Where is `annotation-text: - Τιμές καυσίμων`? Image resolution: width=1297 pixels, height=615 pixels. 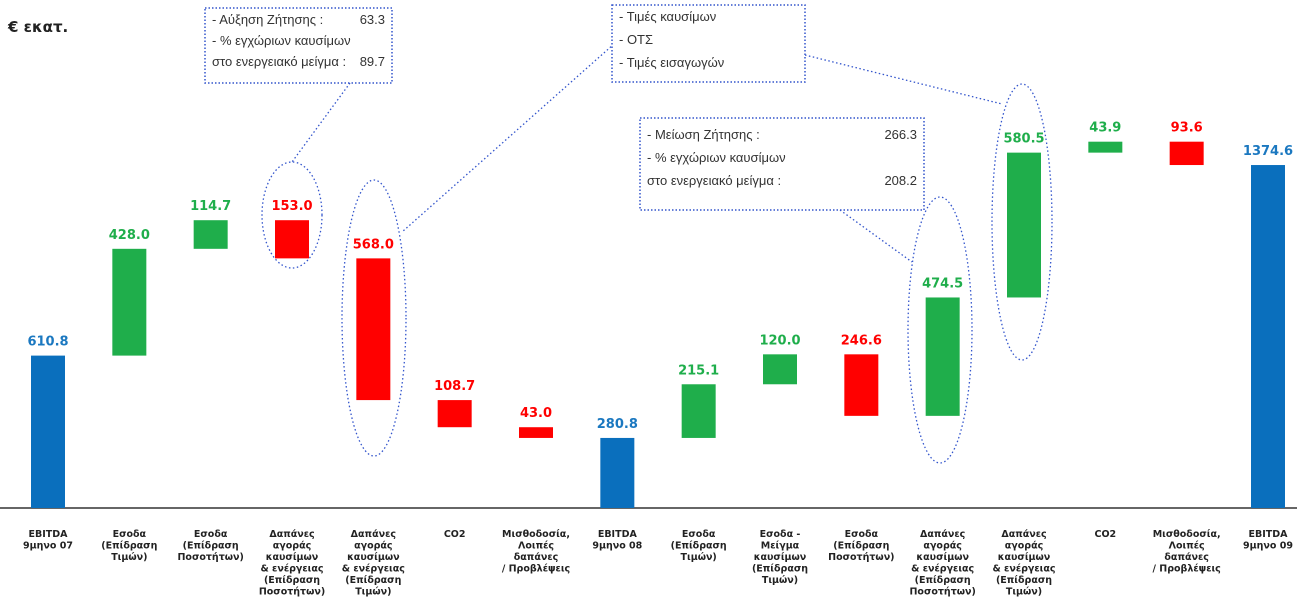 annotation-text: - Τιμές καυσίμων is located at coordinates (667, 16).